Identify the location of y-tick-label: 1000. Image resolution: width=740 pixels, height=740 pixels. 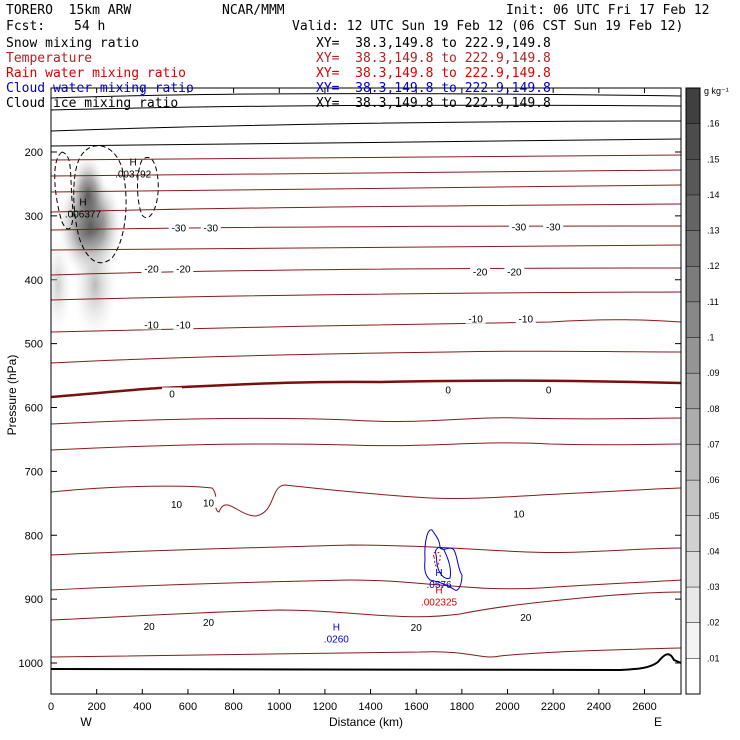
(31, 664).